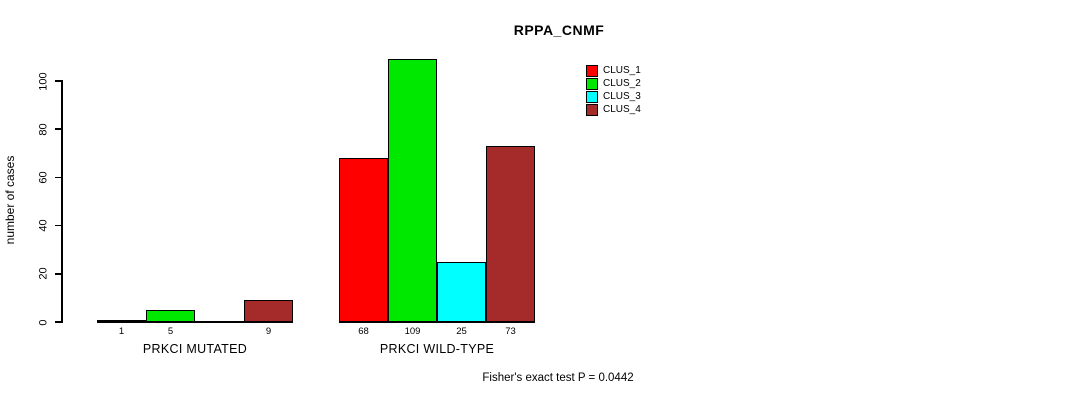  I want to click on bar-value-label: 5, so click(170, 331).